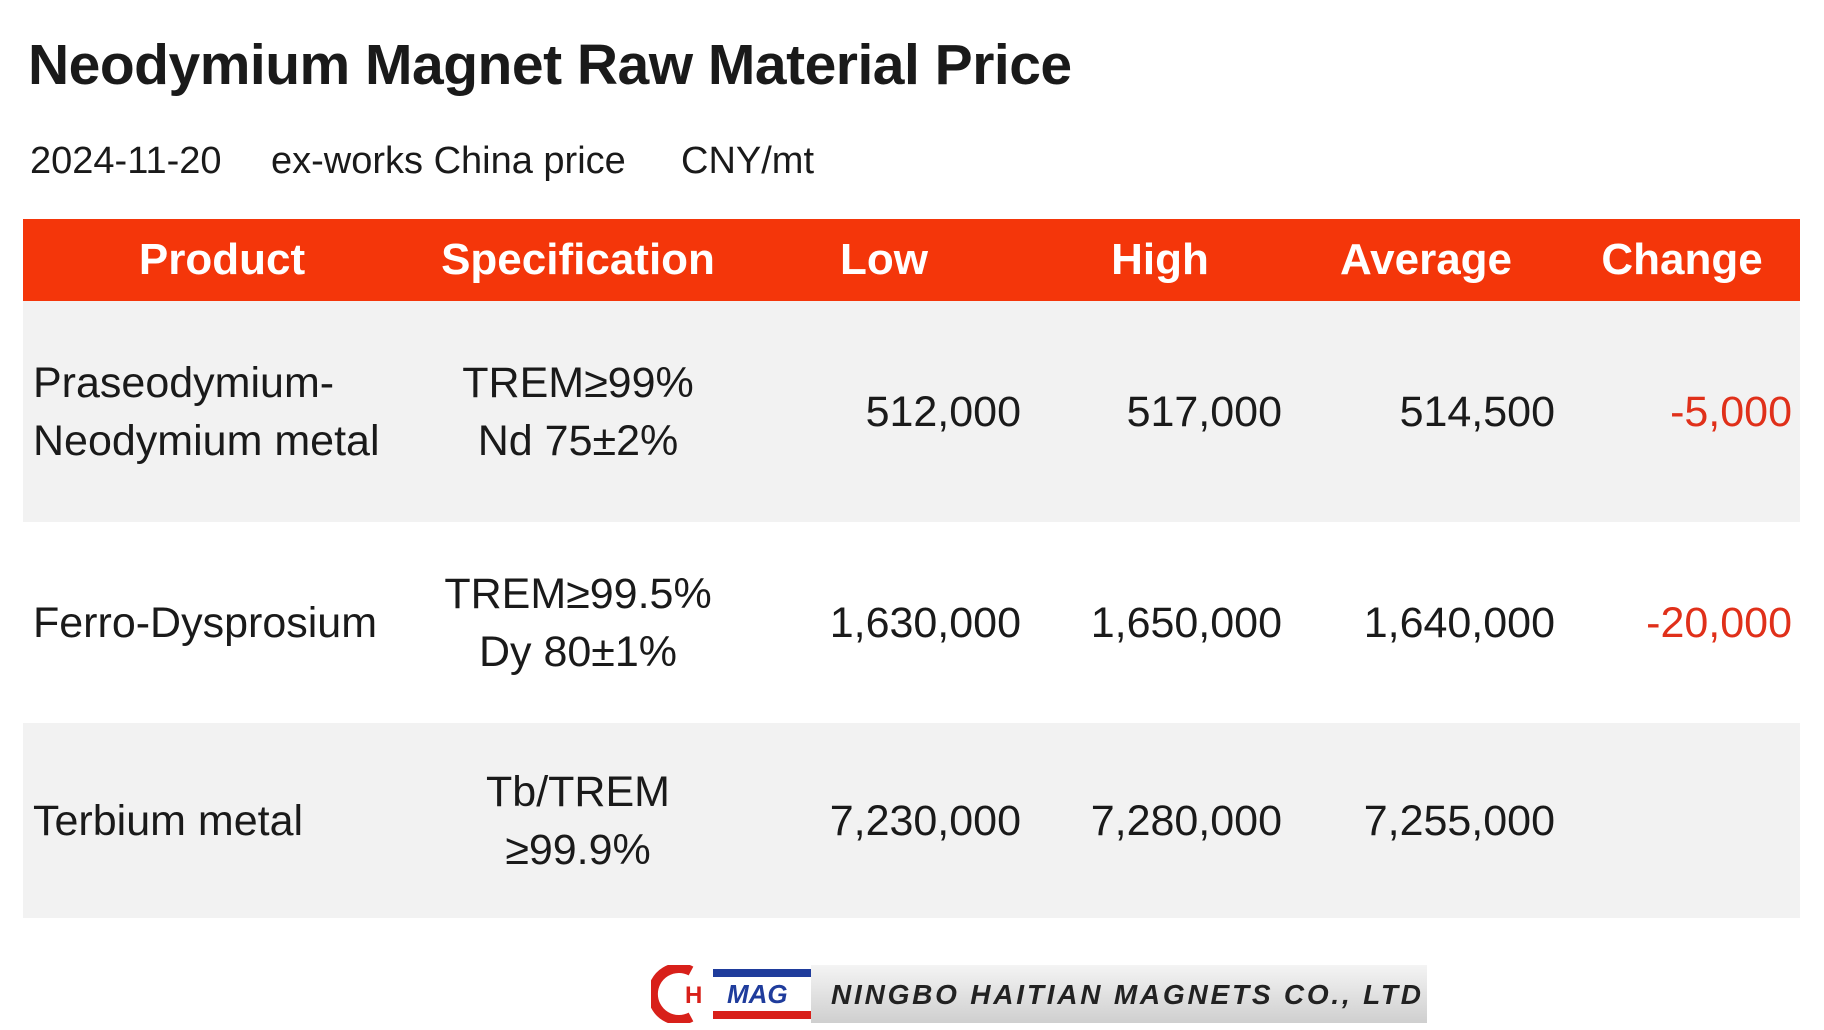  What do you see at coordinates (578, 849) in the screenshot?
I see `cell-line: ≥99.9%` at bounding box center [578, 849].